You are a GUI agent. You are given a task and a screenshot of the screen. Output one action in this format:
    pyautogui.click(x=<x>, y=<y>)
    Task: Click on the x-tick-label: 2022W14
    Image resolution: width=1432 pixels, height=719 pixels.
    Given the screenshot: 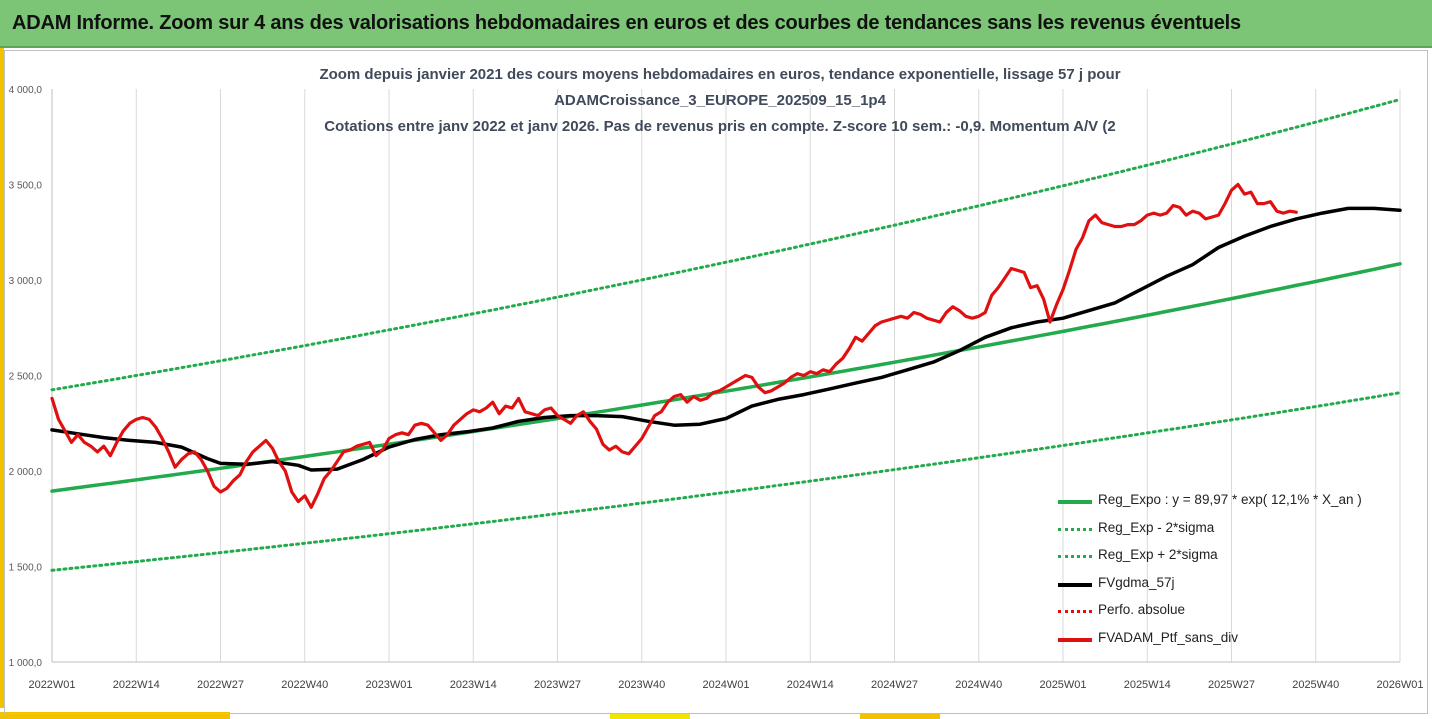 What is the action you would take?
    pyautogui.click(x=136, y=685)
    